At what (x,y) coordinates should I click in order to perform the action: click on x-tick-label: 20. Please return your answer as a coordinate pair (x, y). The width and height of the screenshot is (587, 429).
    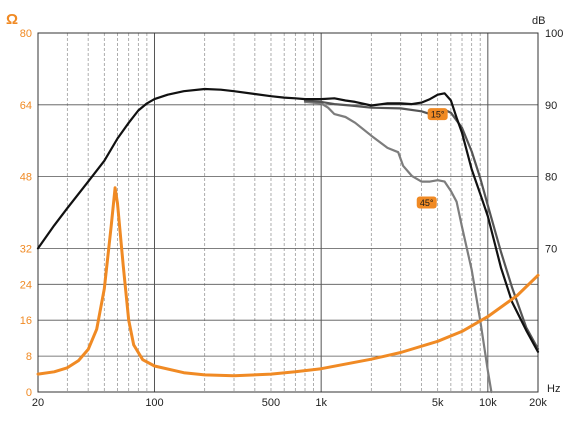
    Looking at the image, I should click on (38, 403).